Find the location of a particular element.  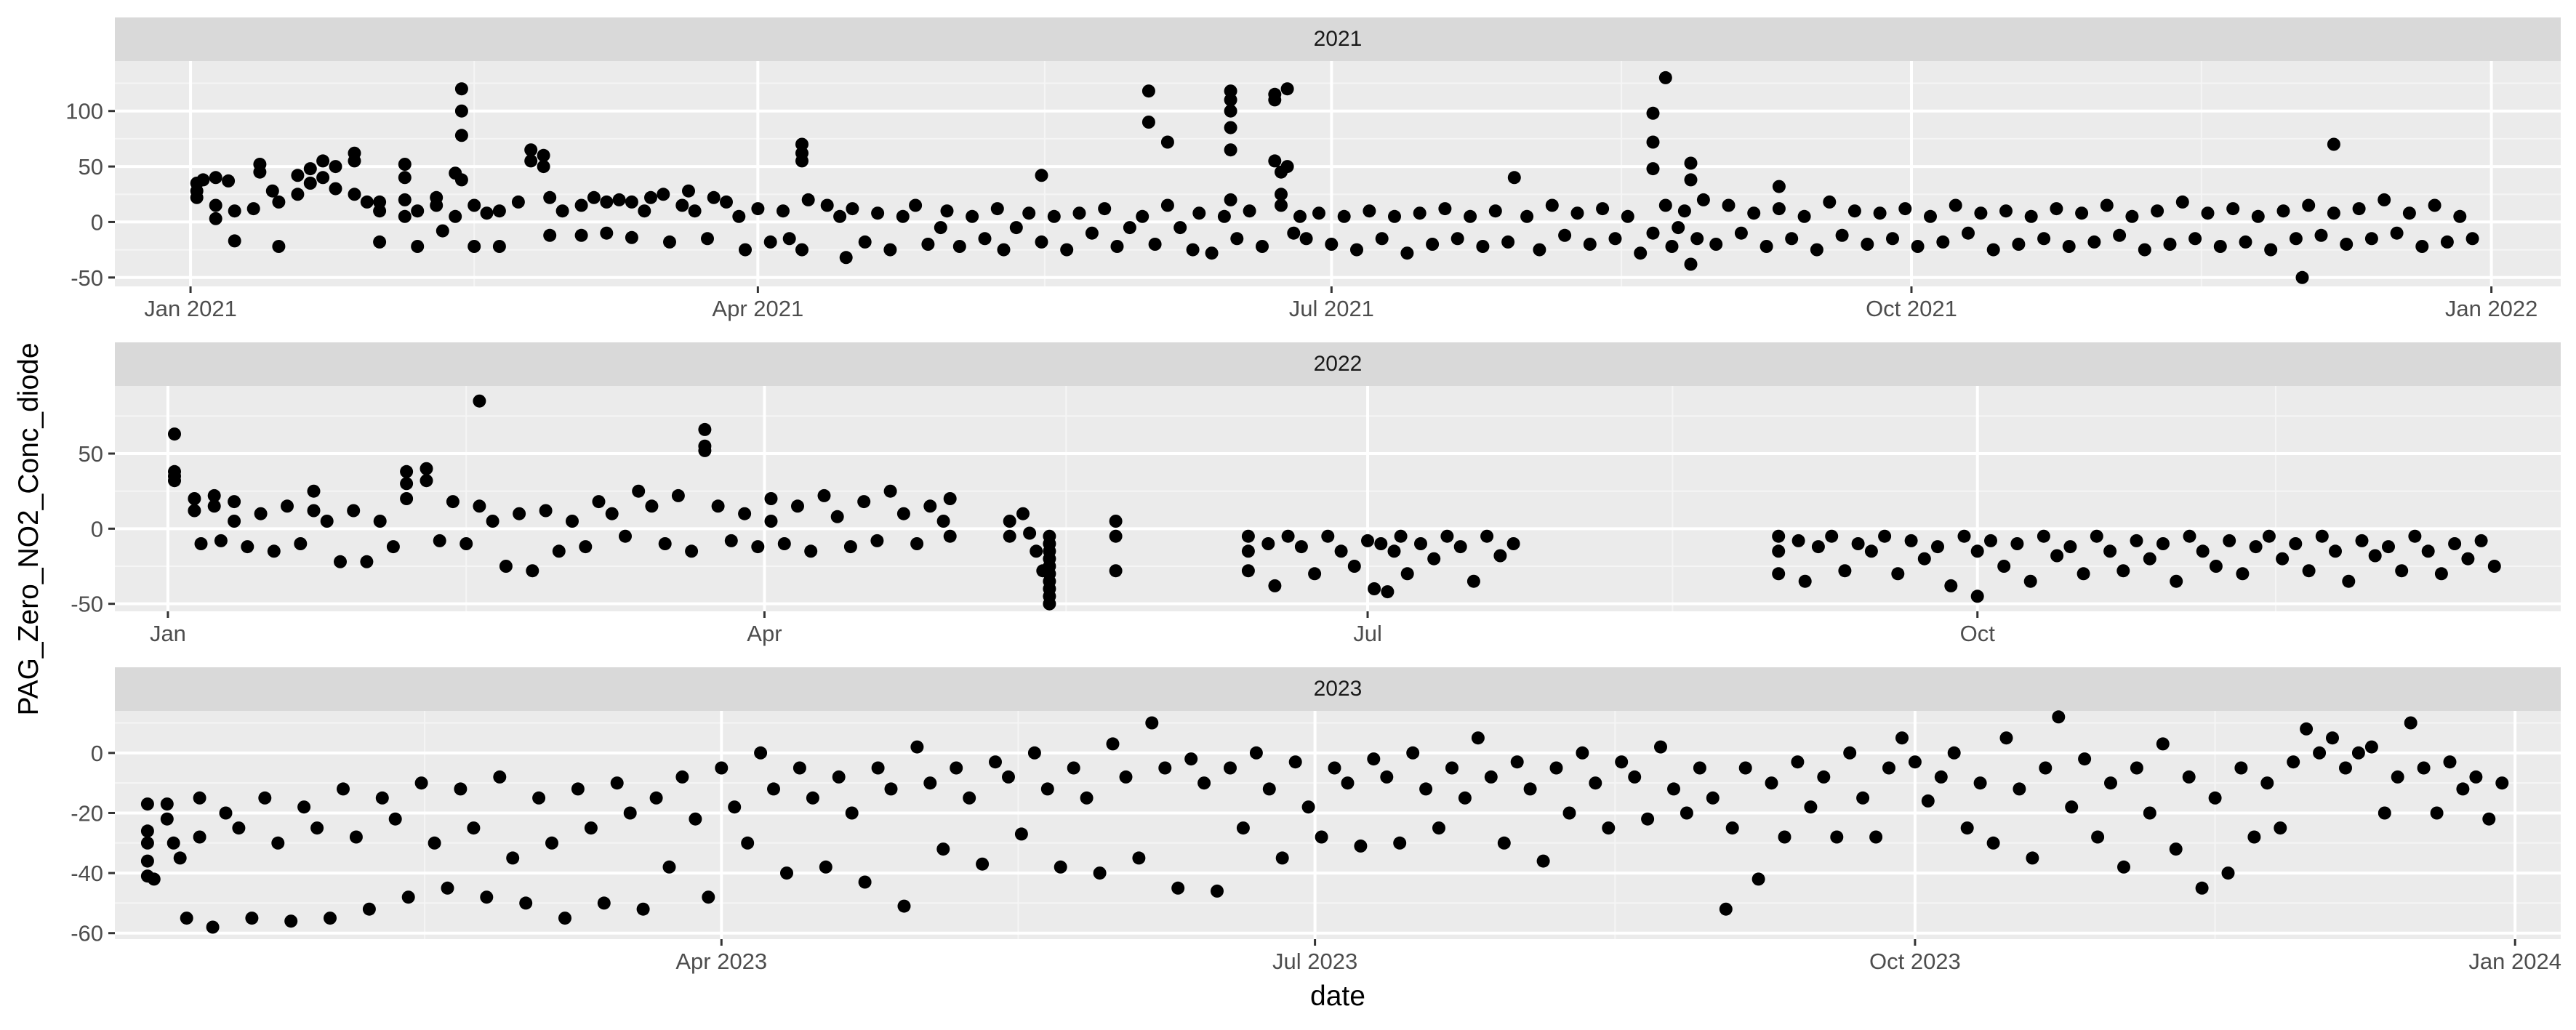

x-axis-ticks: Jan Apr Jul Oct is located at coordinates (1072, 628).